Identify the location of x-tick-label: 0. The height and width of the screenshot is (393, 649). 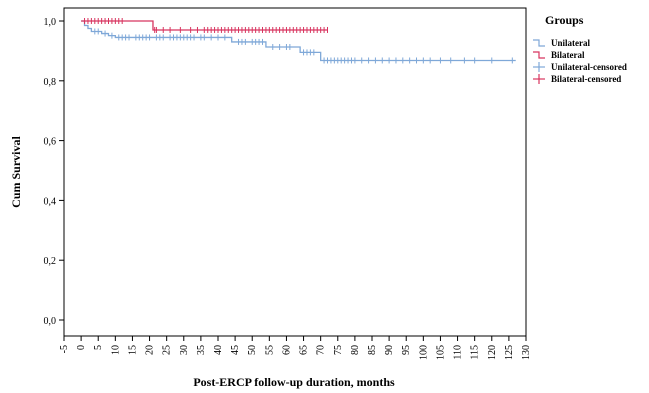
(81, 347).